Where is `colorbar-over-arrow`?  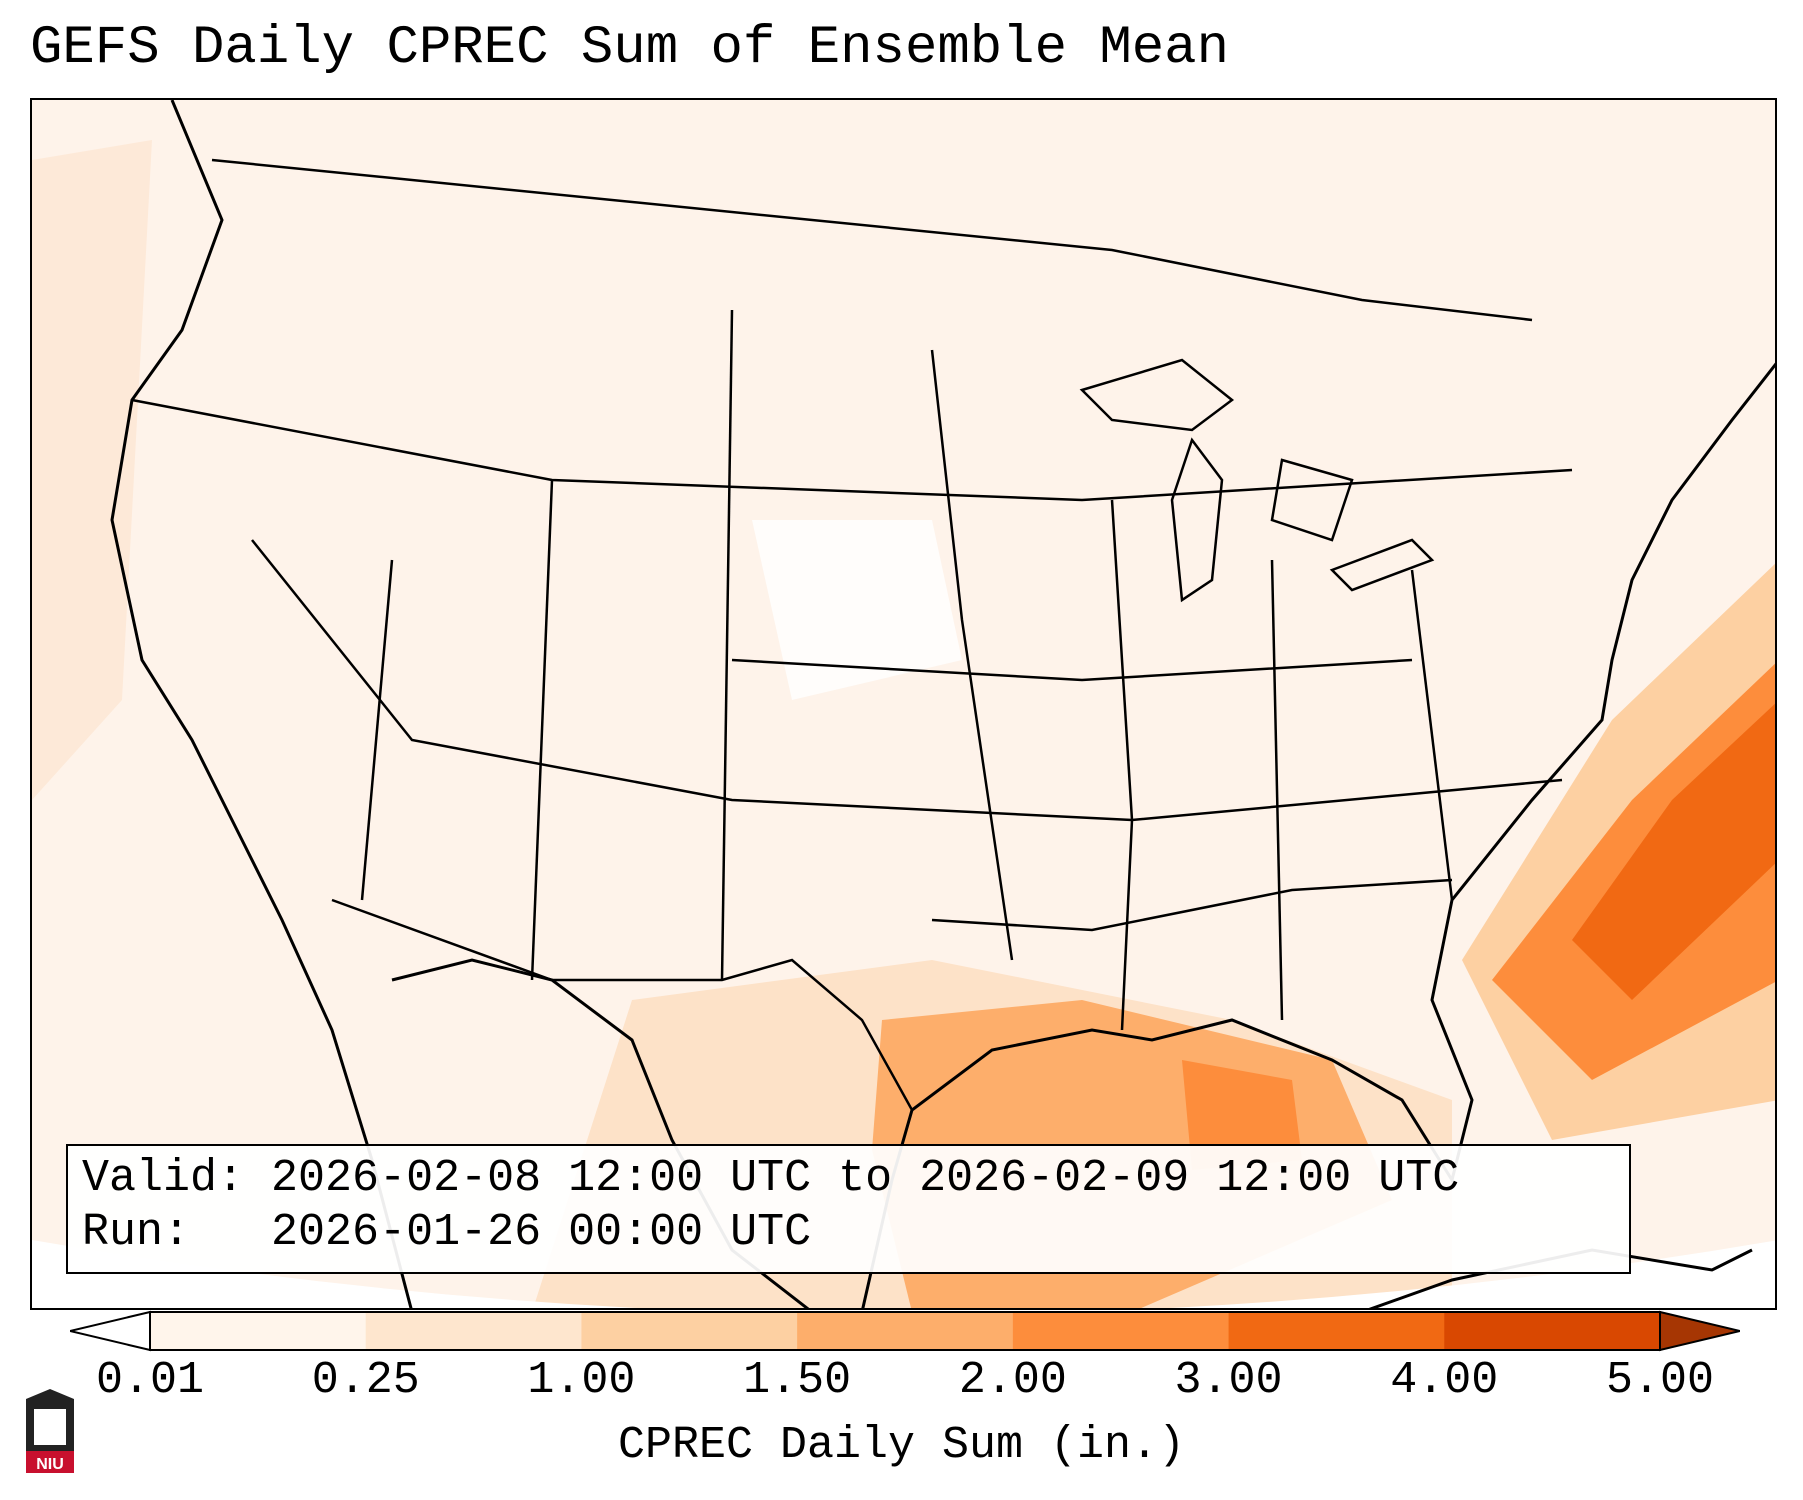 colorbar-over-arrow is located at coordinates (1699, 1331).